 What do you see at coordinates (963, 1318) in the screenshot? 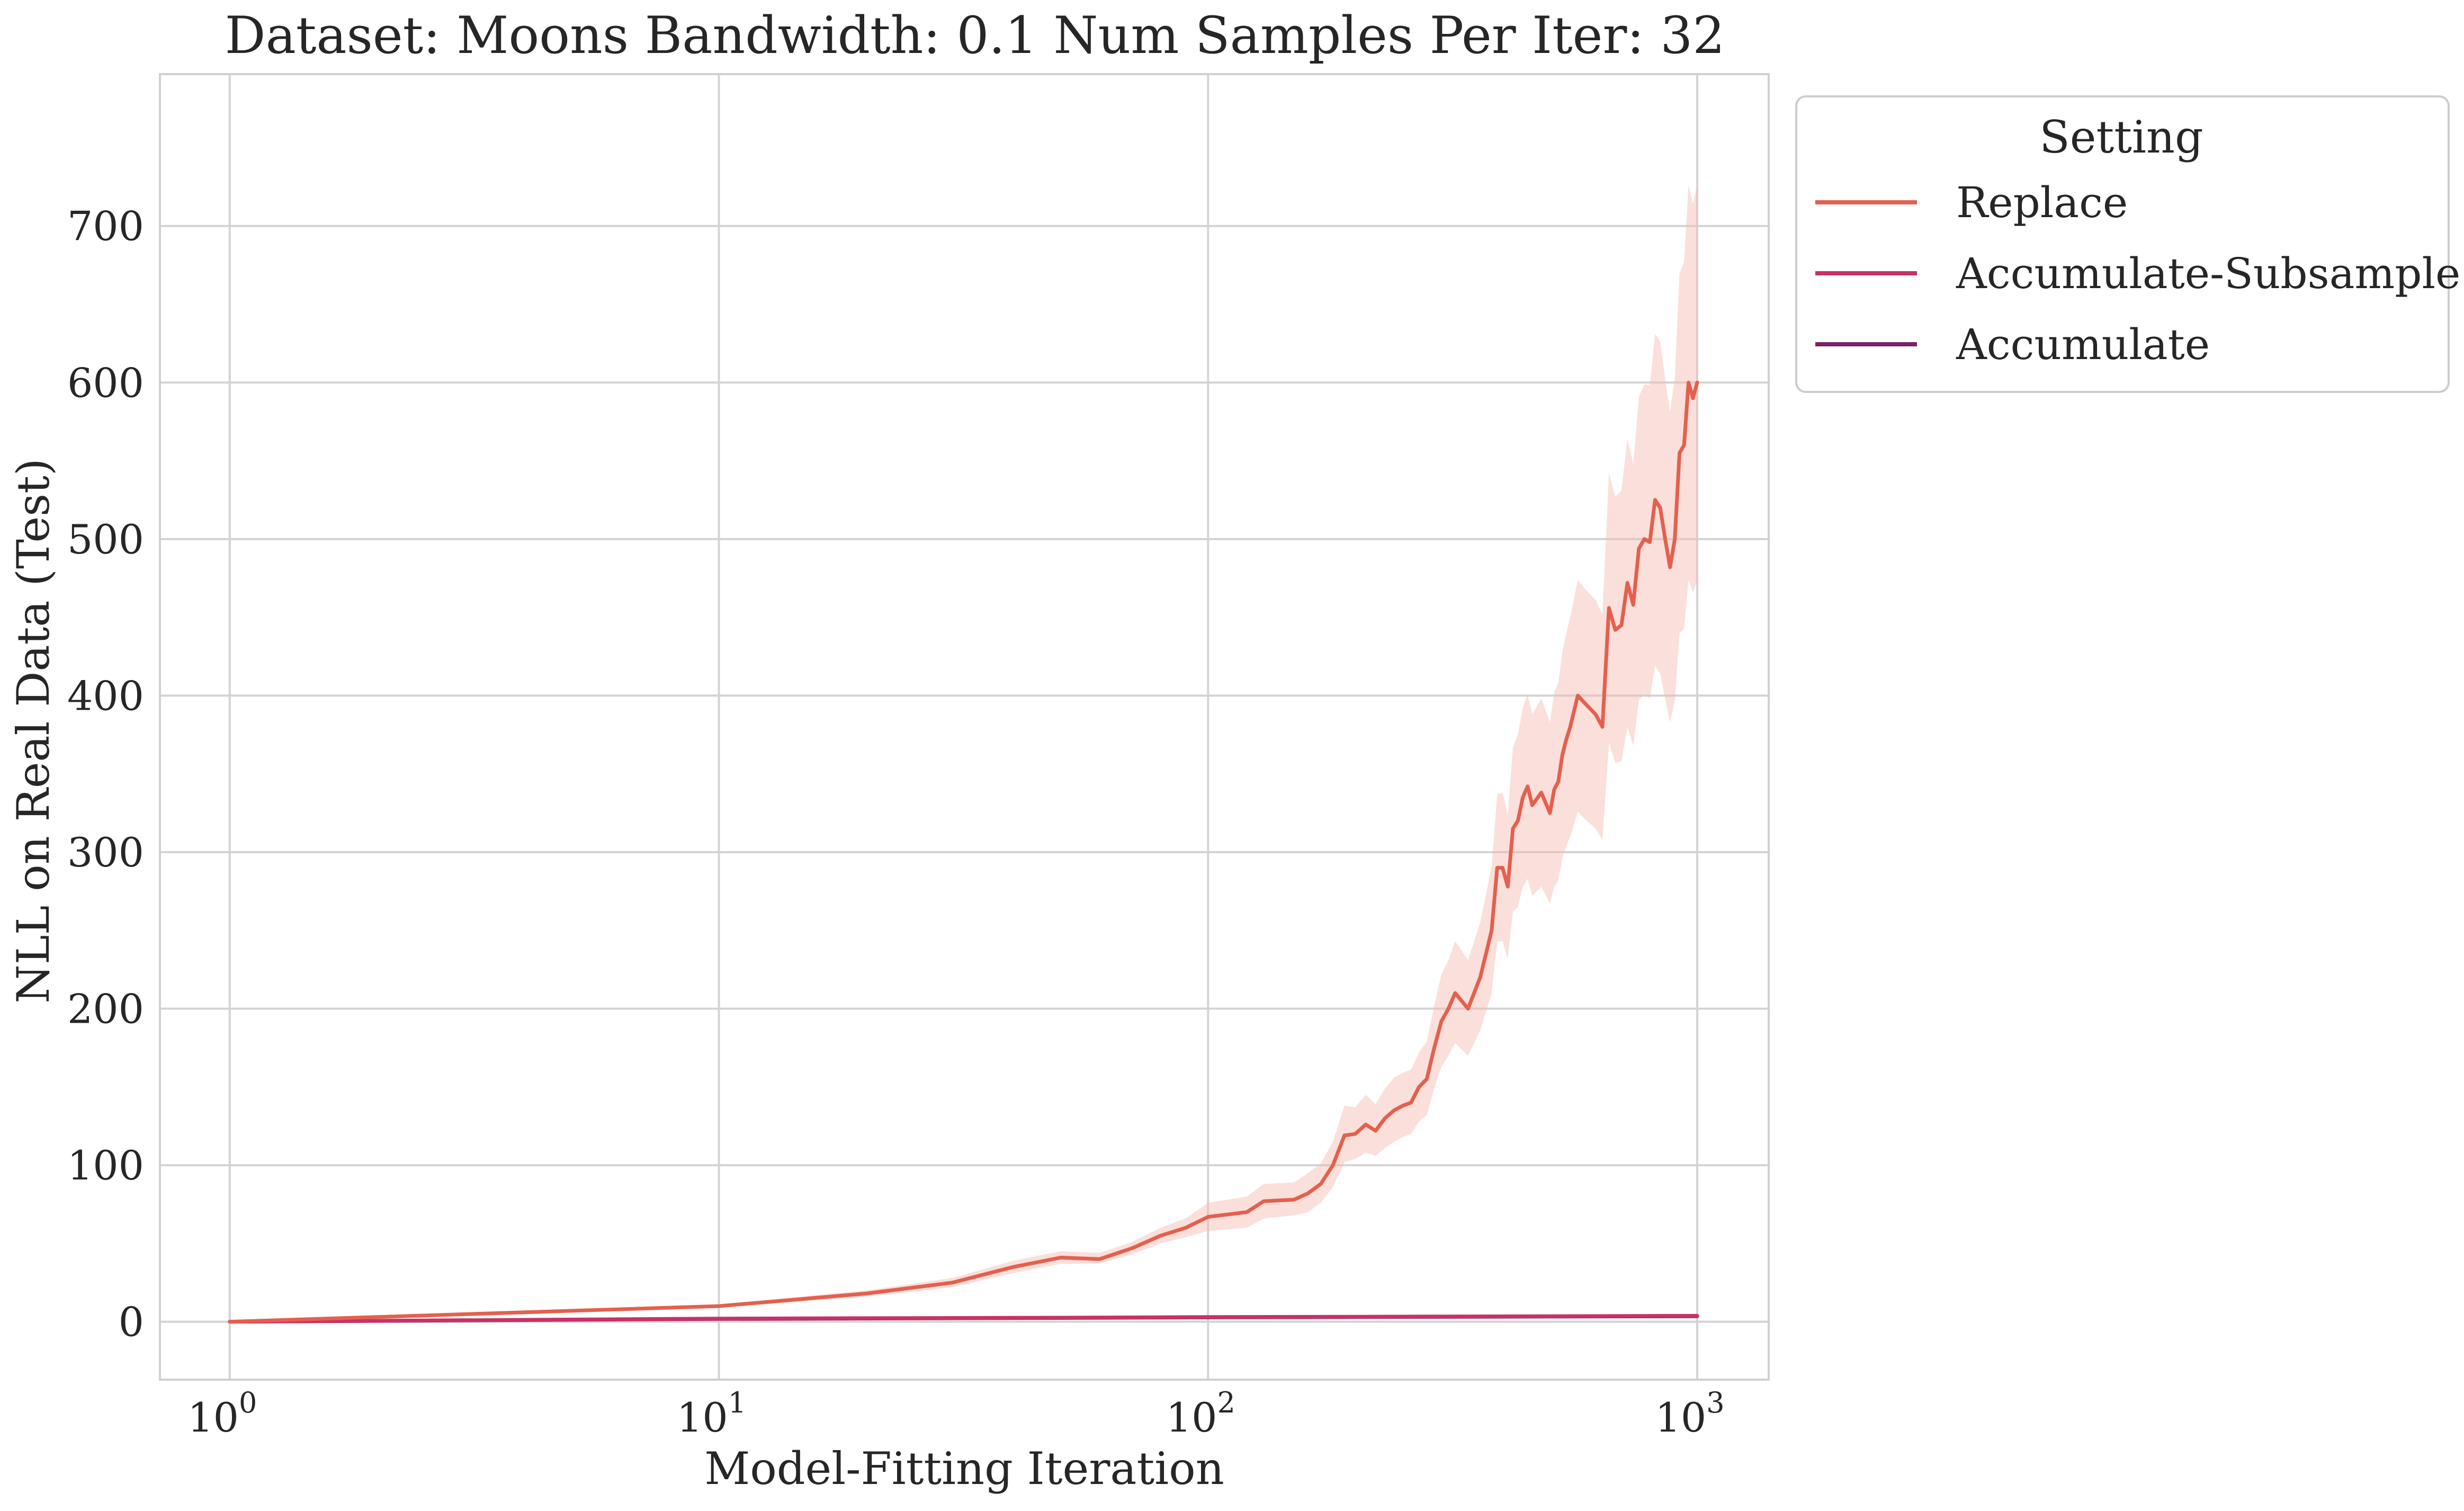
I see `series-line-accumulate-subsample` at bounding box center [963, 1318].